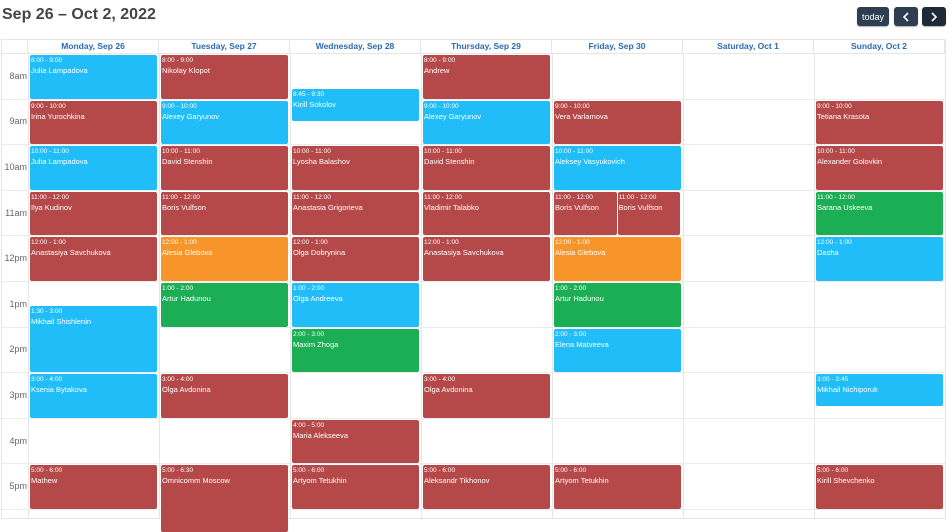 The image size is (950, 532). I want to click on calendar-event: 9:00 - 10:00 Irina Yurochkina, so click(93, 122).